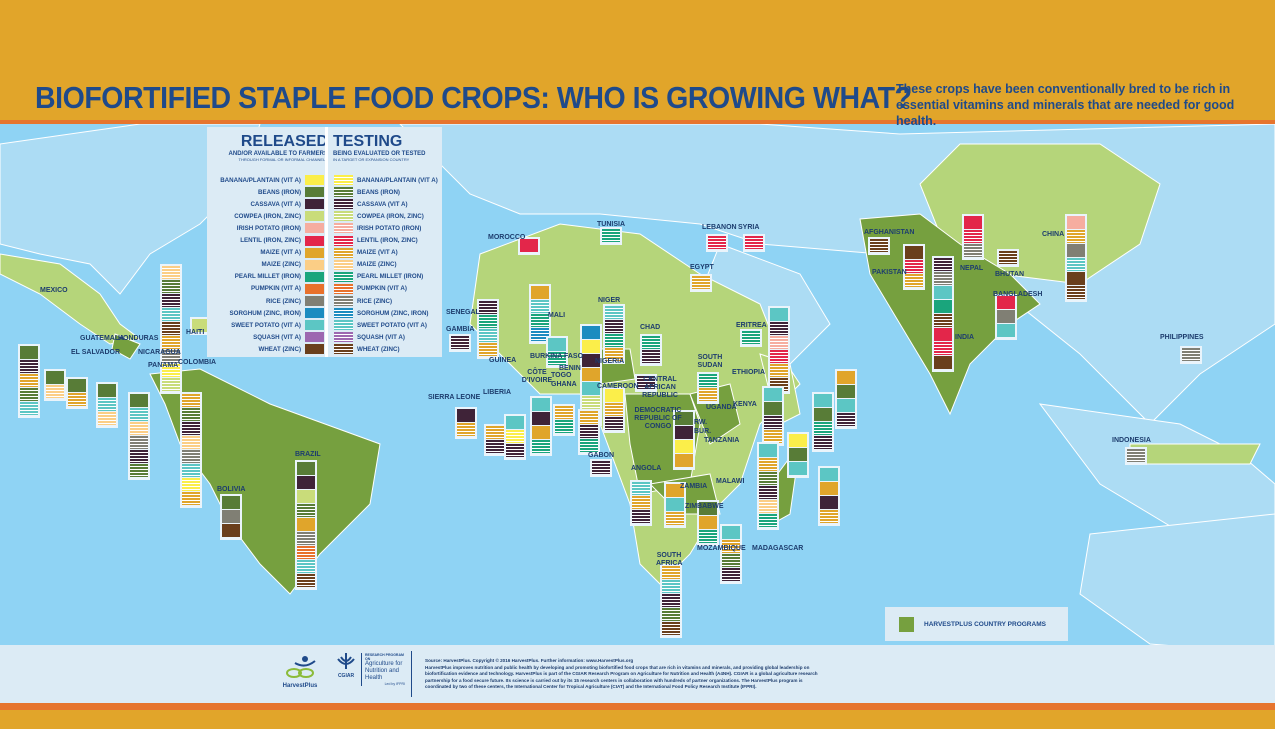 Image resolution: width=1275 pixels, height=729 pixels. Describe the element at coordinates (730, 481) in the screenshot. I see `country-label: MALAWI` at that location.